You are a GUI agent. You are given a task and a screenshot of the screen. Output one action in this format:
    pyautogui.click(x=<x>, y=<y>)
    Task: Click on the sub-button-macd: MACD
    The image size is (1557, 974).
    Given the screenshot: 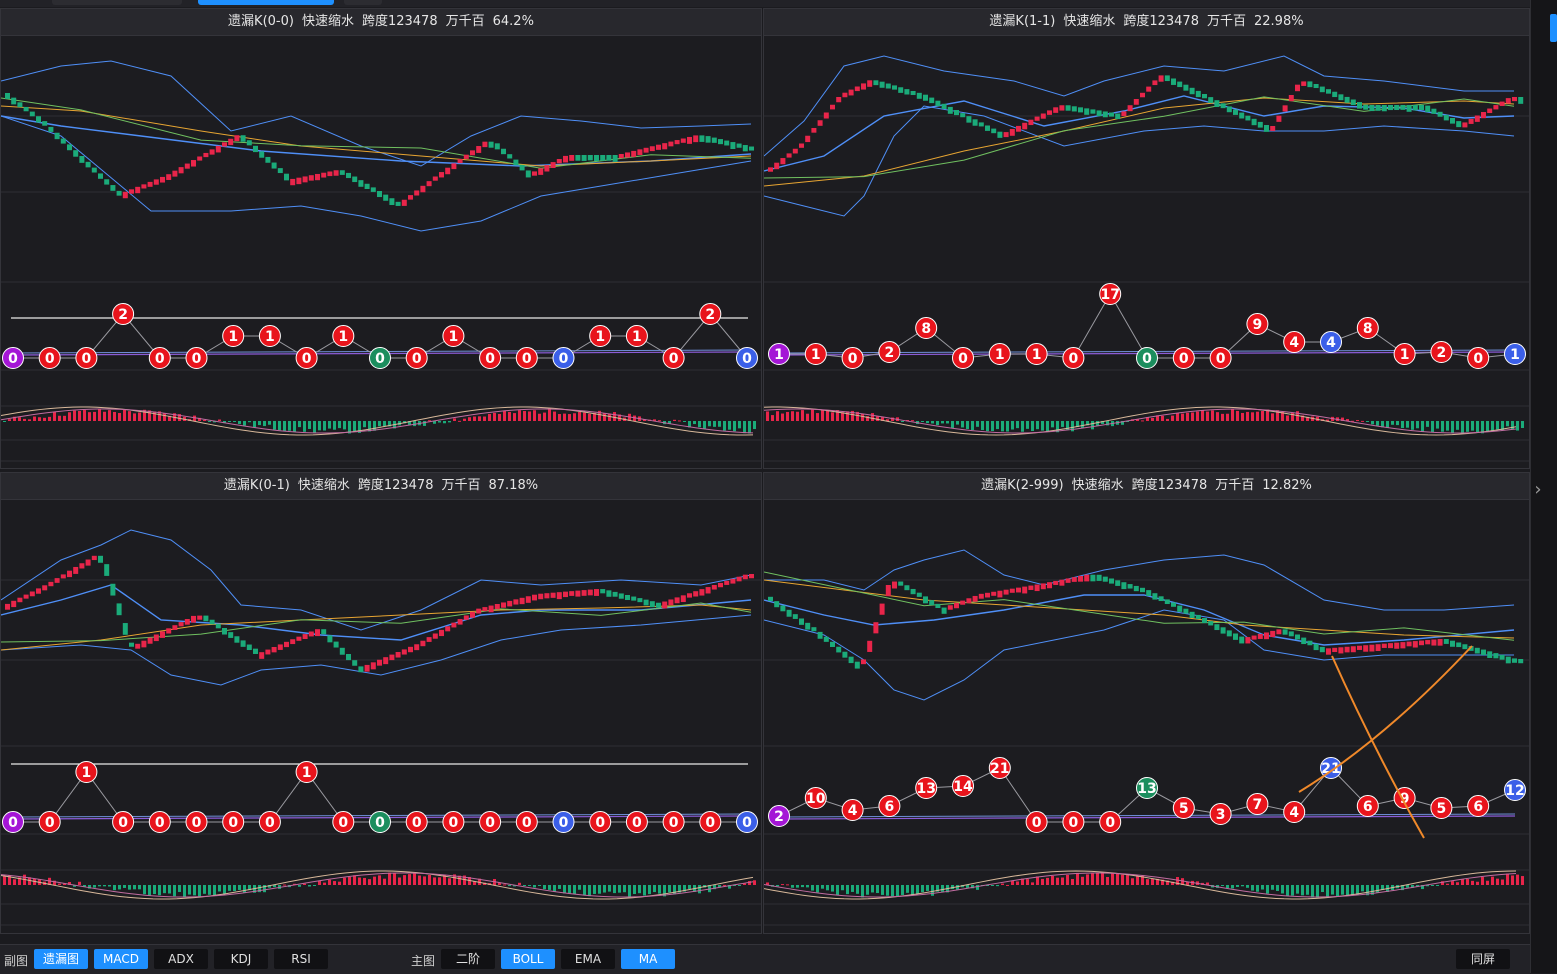 What is the action you would take?
    pyautogui.click(x=121, y=959)
    